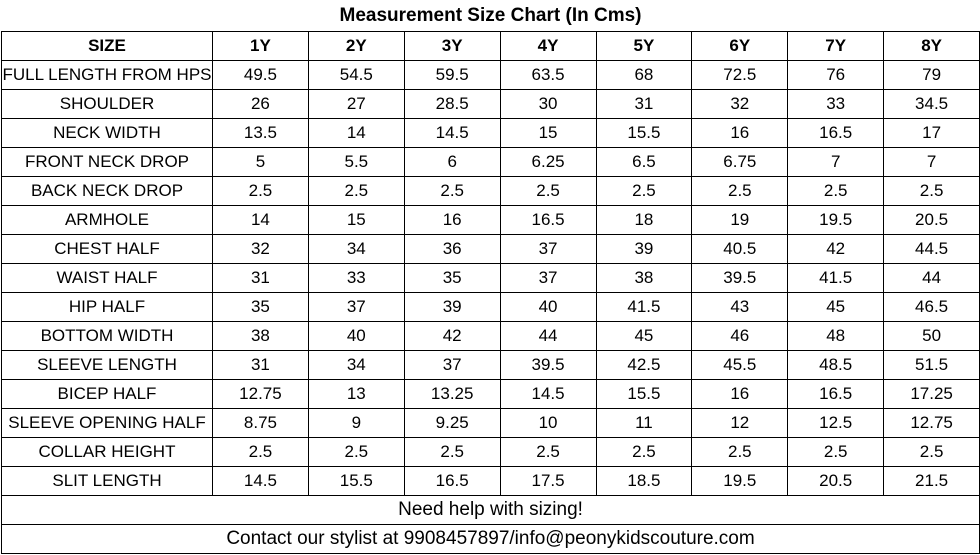 The height and width of the screenshot is (555, 980). Describe the element at coordinates (931, 365) in the screenshot. I see `measurement-value: 51.5` at that location.